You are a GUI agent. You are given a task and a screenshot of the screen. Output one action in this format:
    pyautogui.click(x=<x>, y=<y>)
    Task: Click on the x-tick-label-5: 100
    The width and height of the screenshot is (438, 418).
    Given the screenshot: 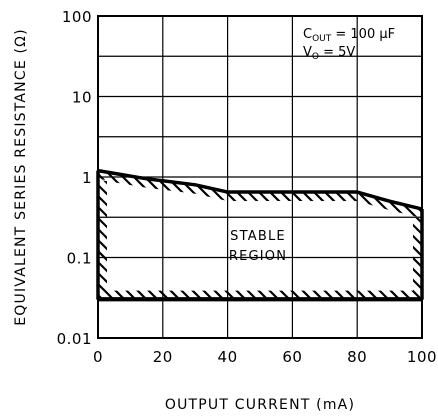 What is the action you would take?
    pyautogui.click(x=422, y=357)
    